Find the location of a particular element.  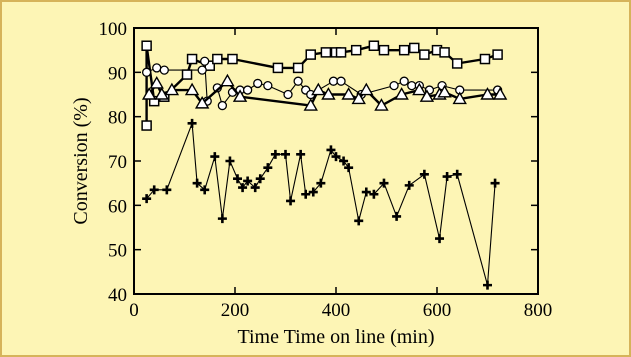

y-tick-label: 90 is located at coordinates (117, 73).